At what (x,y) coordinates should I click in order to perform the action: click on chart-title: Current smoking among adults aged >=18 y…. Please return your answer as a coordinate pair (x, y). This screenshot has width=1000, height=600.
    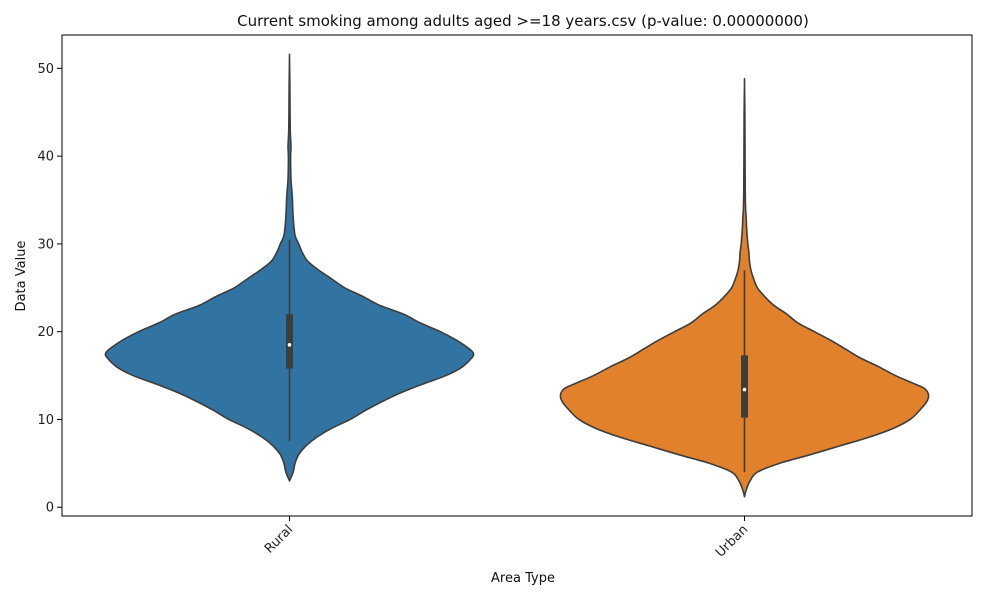
    Looking at the image, I should click on (523, 21).